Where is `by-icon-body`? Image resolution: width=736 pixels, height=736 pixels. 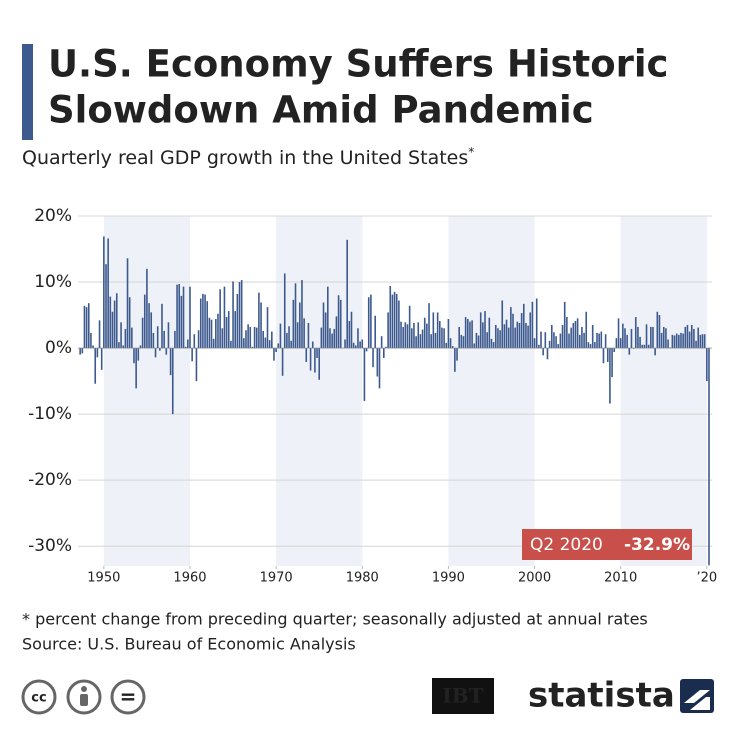
by-icon-body is located at coordinates (84, 700).